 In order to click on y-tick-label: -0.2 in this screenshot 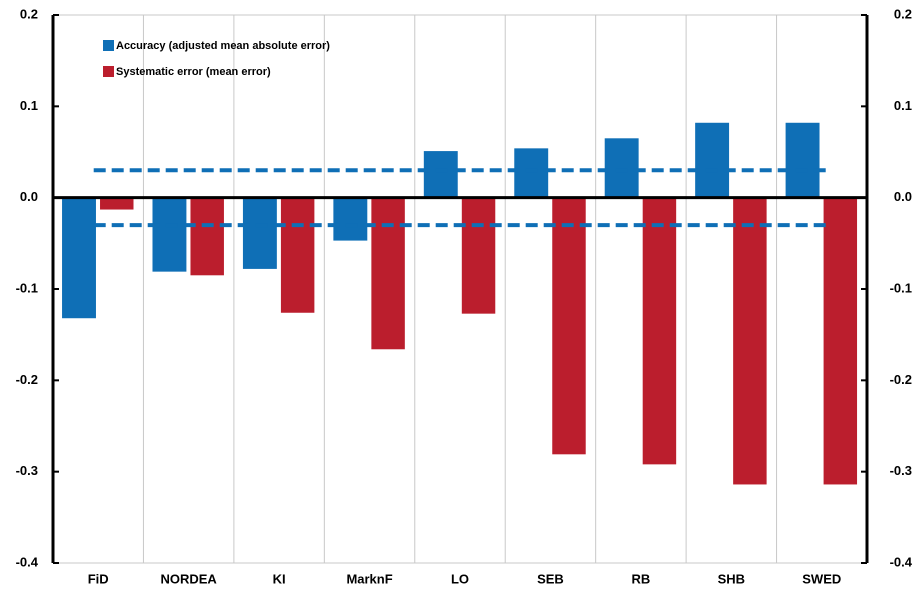, I will do `click(27, 379)`.